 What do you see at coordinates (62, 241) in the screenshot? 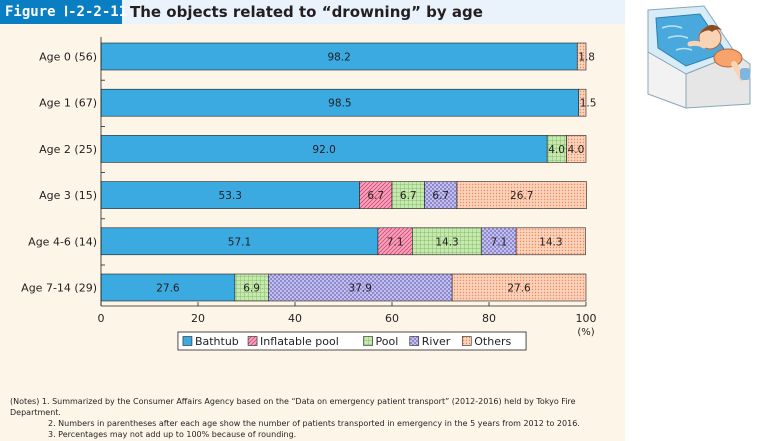
I see `category-label: Age 4-6 (14)` at bounding box center [62, 241].